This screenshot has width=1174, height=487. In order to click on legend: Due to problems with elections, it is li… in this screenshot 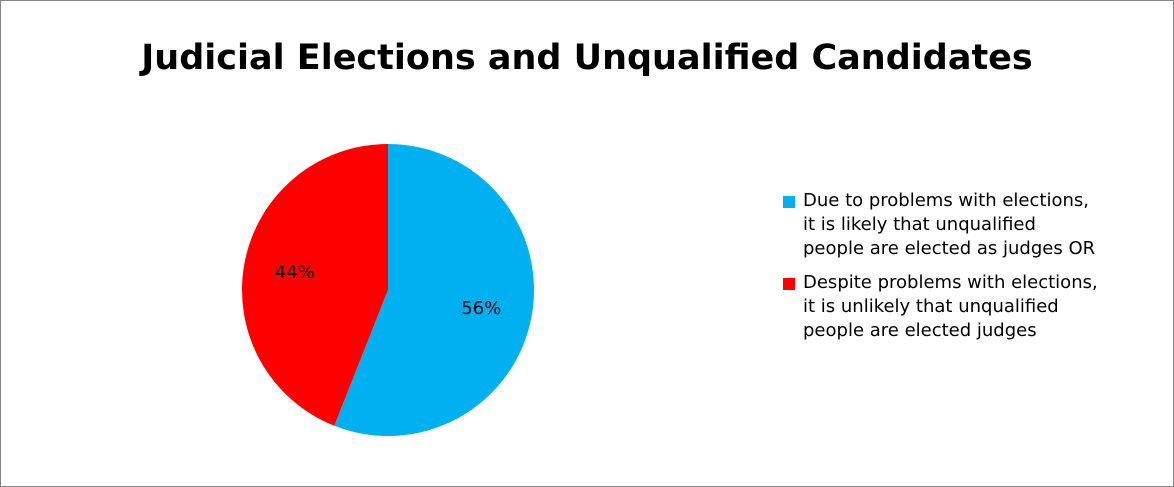, I will do `click(973, 271)`.